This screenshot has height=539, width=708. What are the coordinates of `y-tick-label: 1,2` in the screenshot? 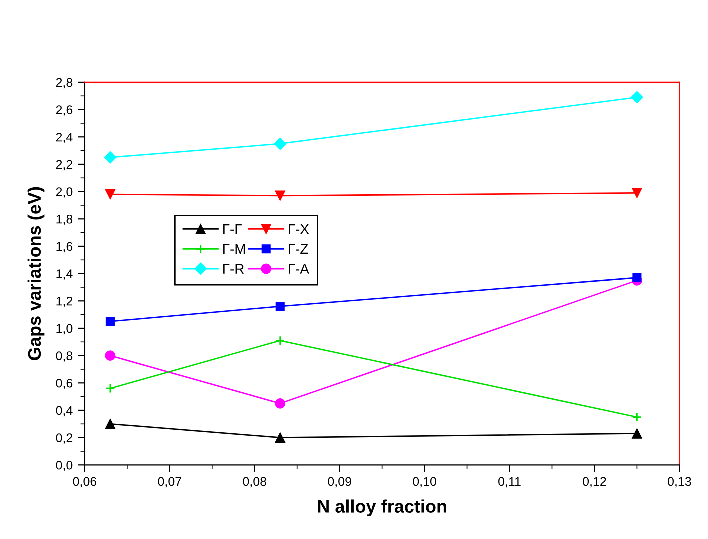 It's located at (64, 302).